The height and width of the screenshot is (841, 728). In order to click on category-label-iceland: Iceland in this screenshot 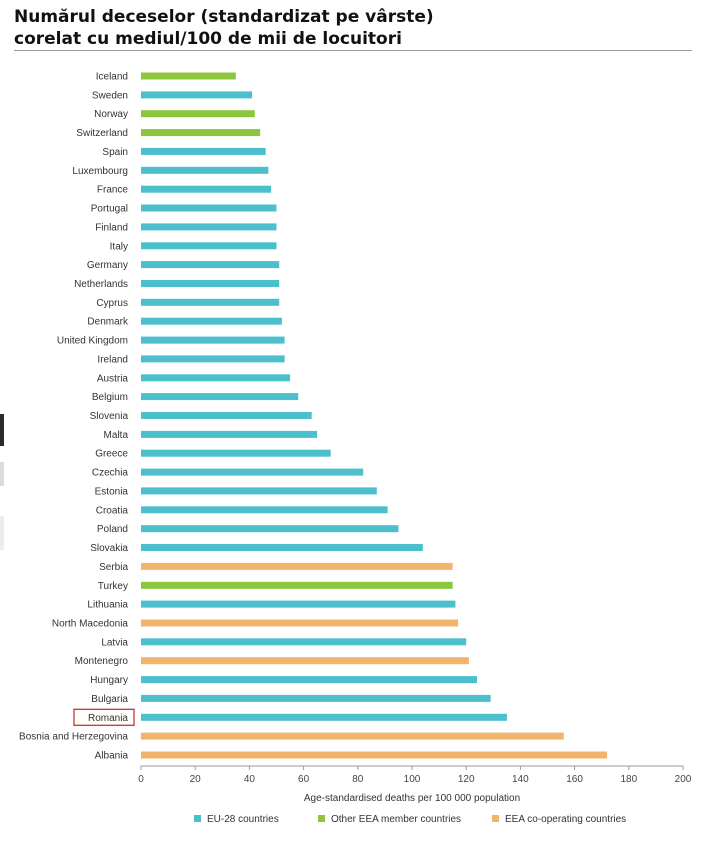, I will do `click(112, 77)`.